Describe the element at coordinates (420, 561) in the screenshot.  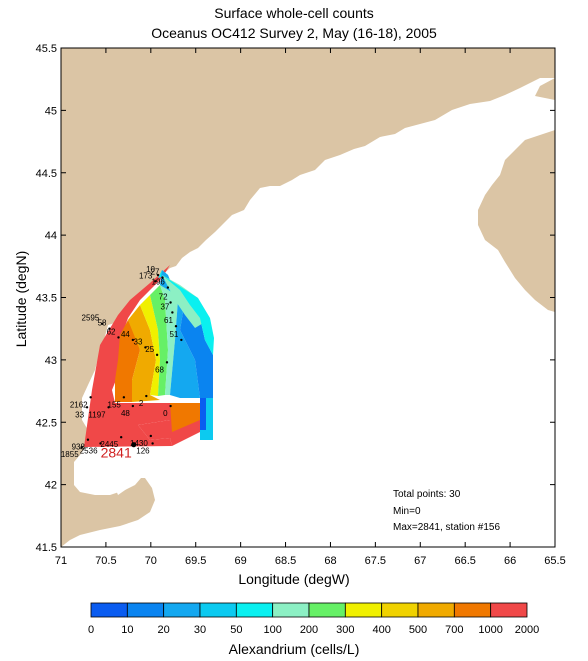
I see `x-tick-label: 67` at that location.